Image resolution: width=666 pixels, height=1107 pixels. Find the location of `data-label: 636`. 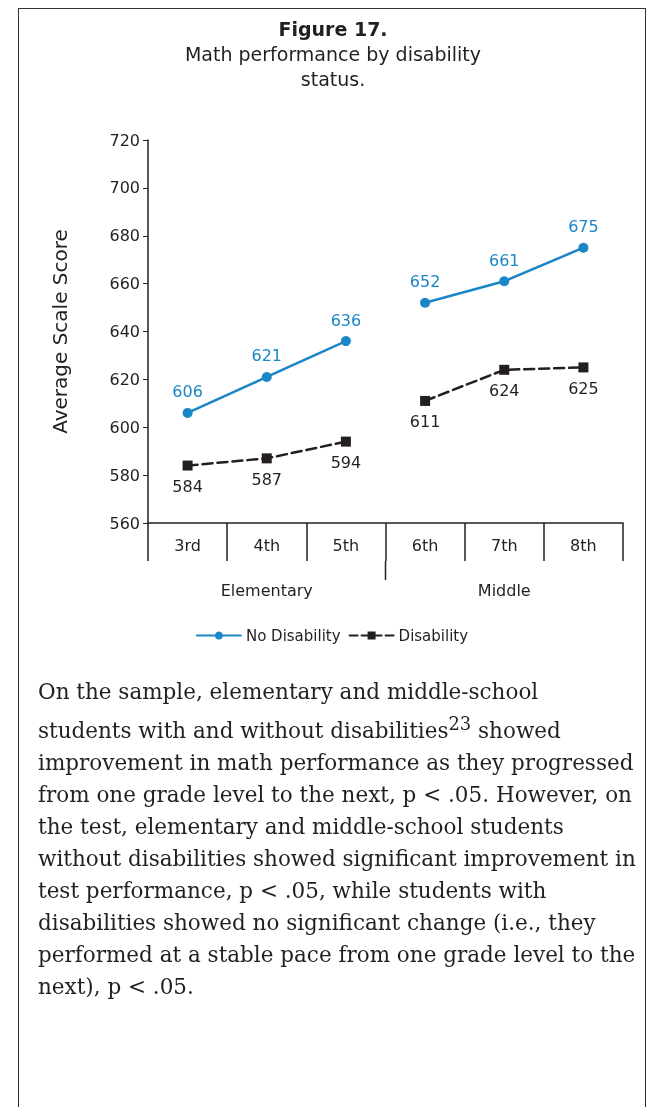

data-label: 636 is located at coordinates (346, 320).